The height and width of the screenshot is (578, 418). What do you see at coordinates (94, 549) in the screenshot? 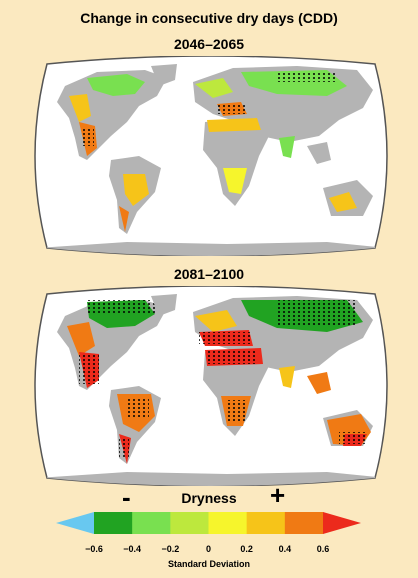
I see `colorbar-tick-label: −0.6` at bounding box center [94, 549].